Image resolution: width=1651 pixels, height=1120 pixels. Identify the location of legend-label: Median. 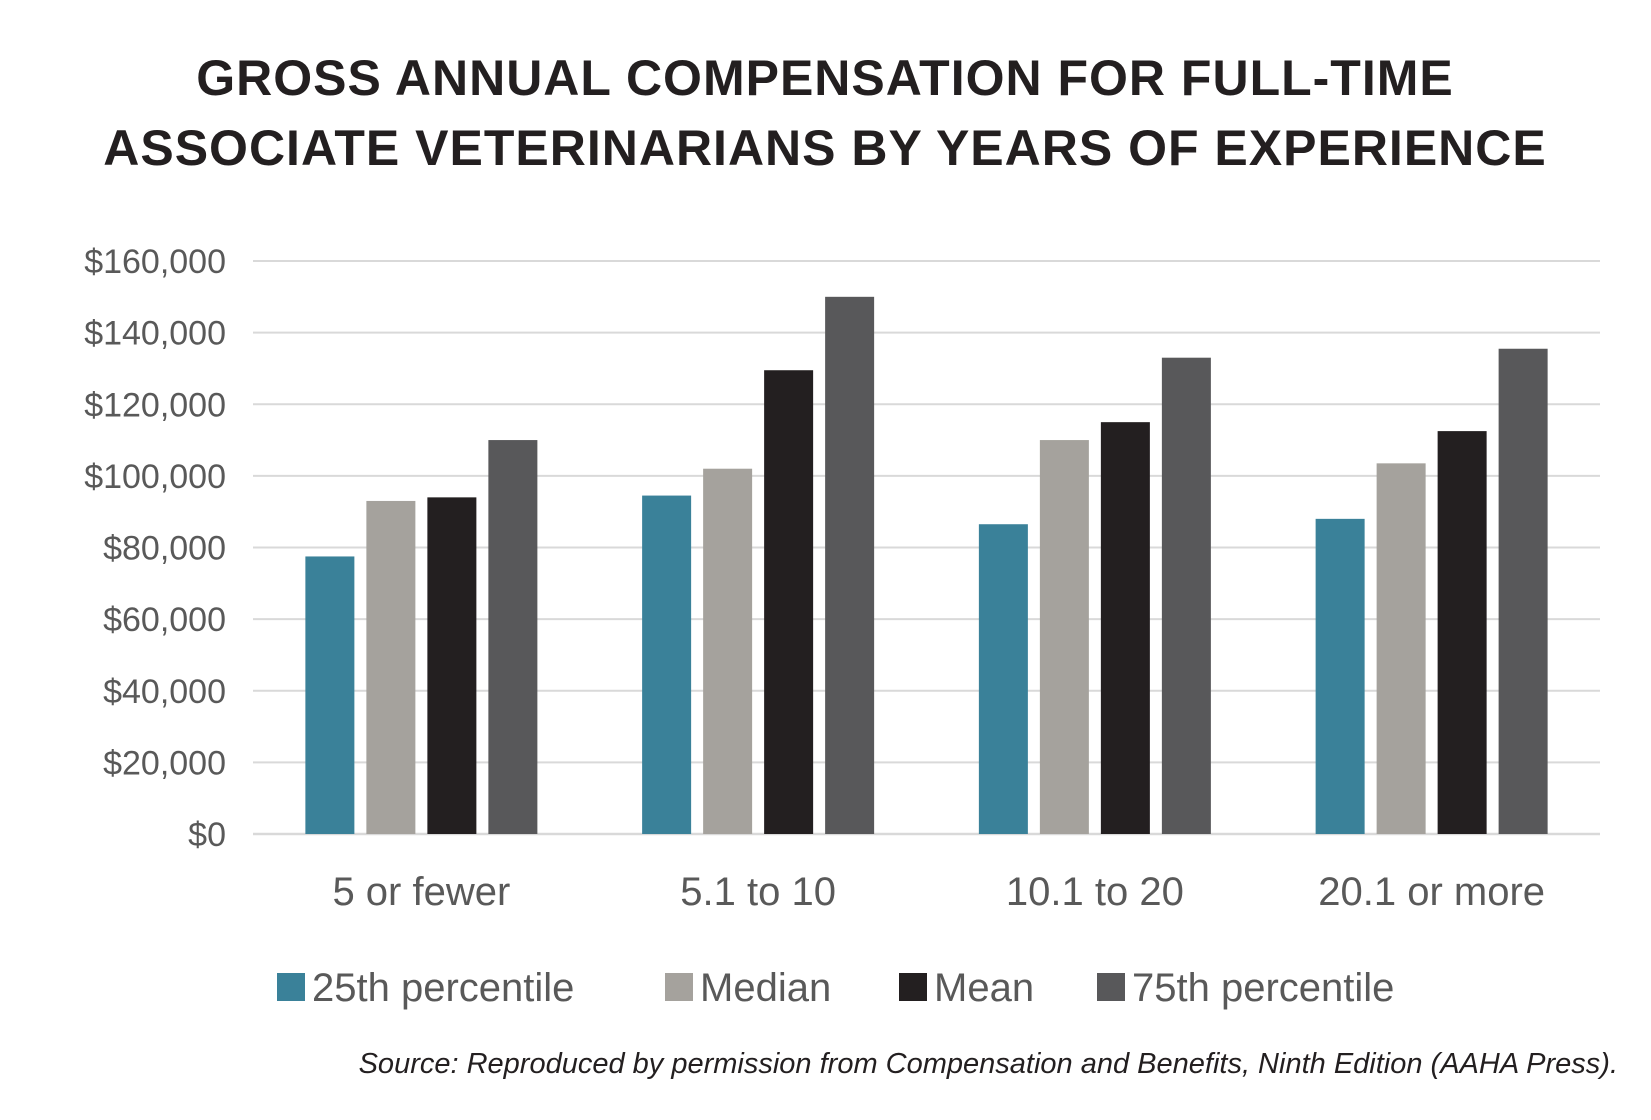
(765, 988).